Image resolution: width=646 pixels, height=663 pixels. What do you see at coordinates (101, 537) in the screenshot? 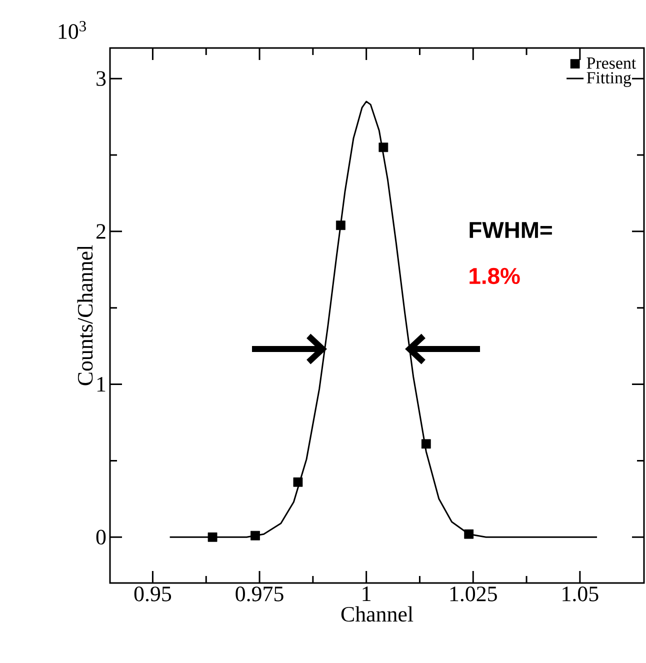
I see `y-tick-label: 0` at bounding box center [101, 537].